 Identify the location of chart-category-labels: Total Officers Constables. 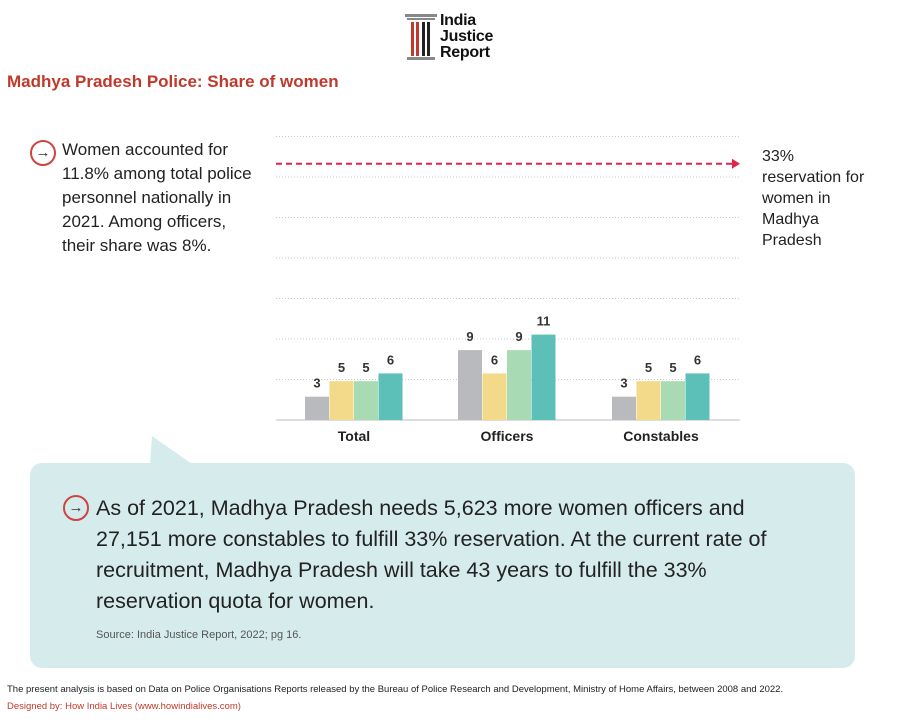
(518, 436).